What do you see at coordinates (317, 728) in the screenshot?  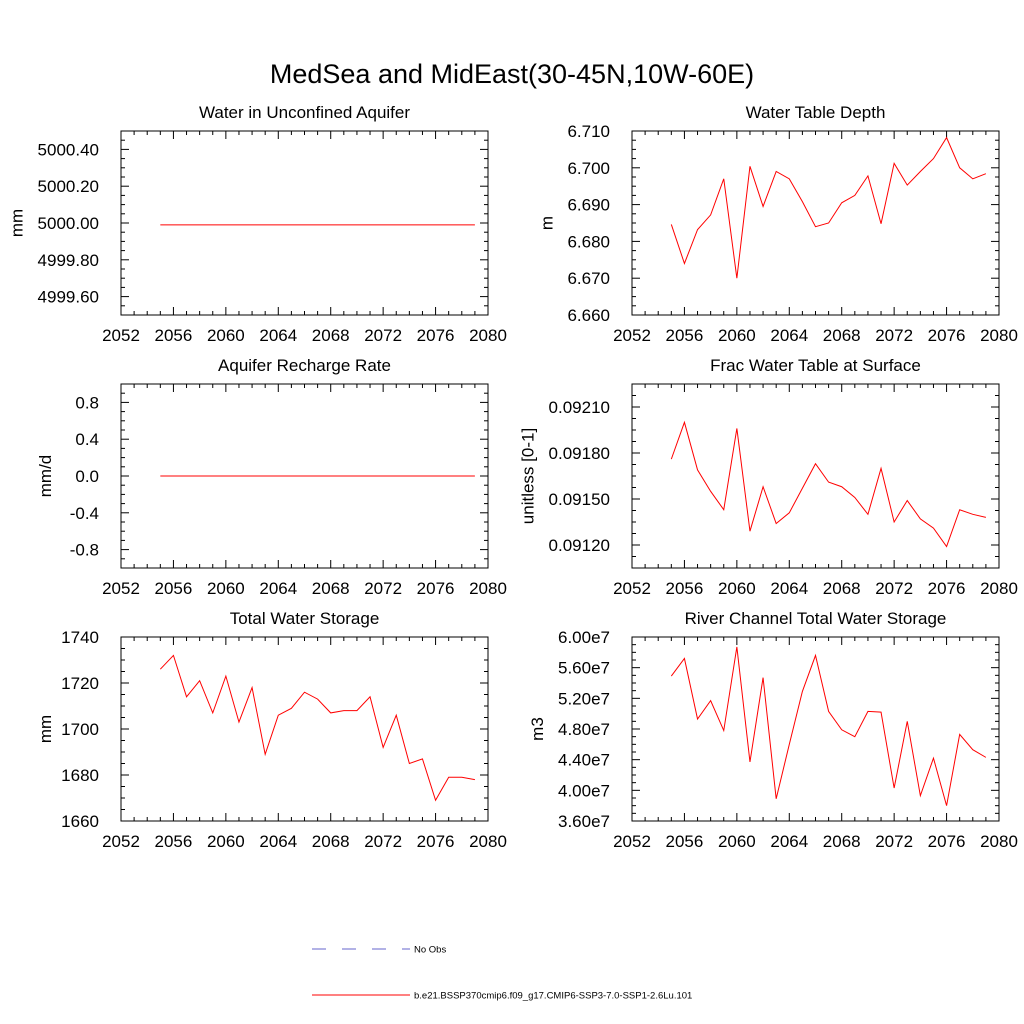 I see `series-line-total-water-storage` at bounding box center [317, 728].